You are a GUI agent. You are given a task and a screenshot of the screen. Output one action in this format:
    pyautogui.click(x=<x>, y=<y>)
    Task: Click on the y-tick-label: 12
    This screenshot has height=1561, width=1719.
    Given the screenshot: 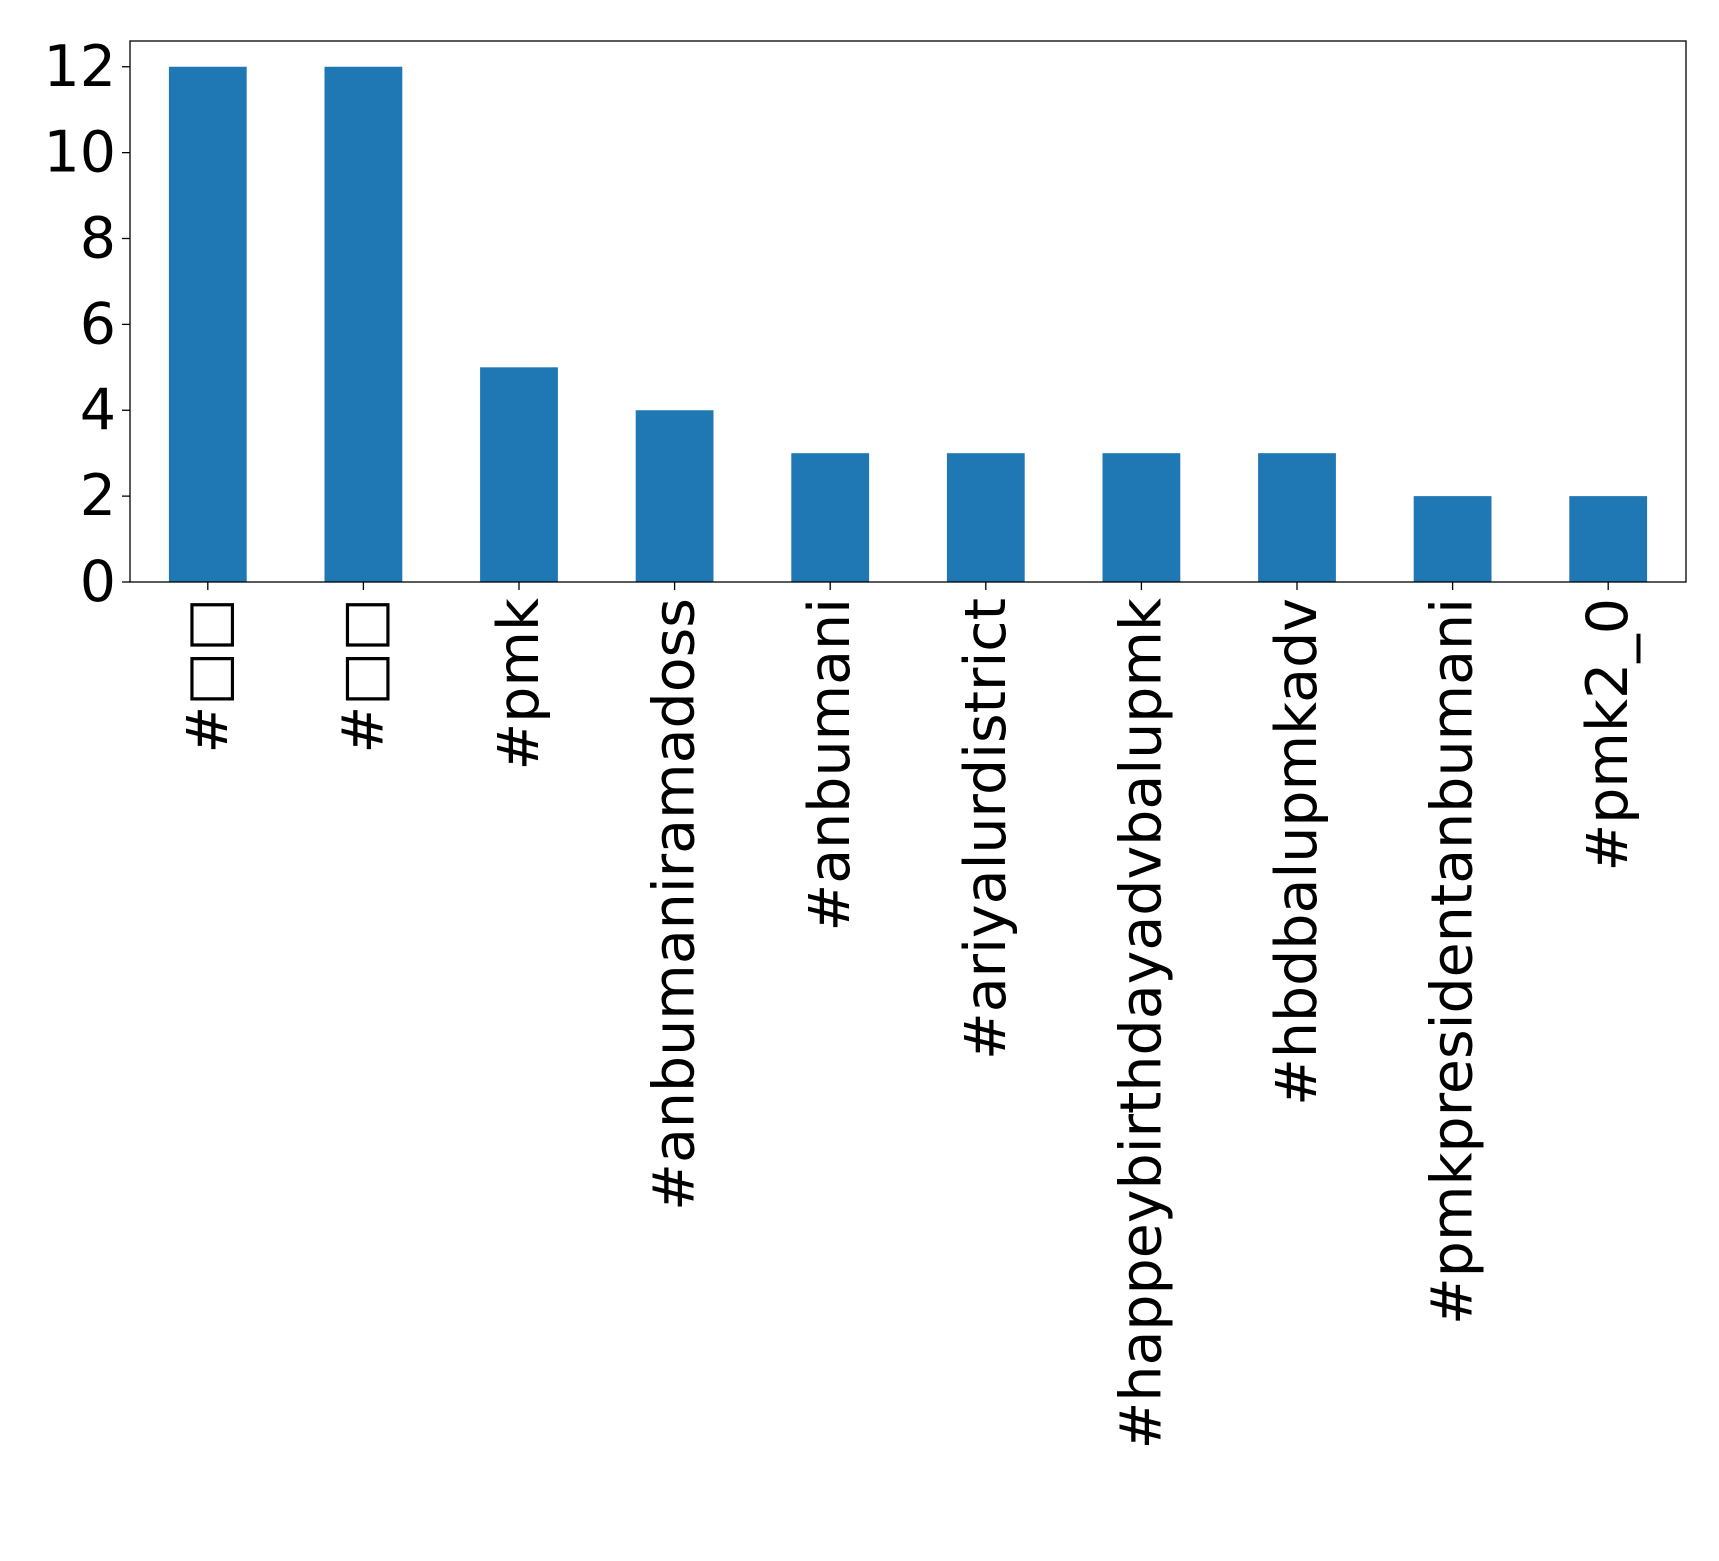 What is the action you would take?
    pyautogui.click(x=79, y=67)
    